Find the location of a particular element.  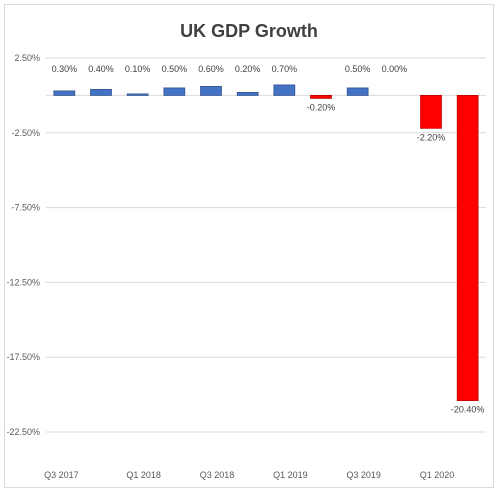

bar-q4-2018 is located at coordinates (247, 94).